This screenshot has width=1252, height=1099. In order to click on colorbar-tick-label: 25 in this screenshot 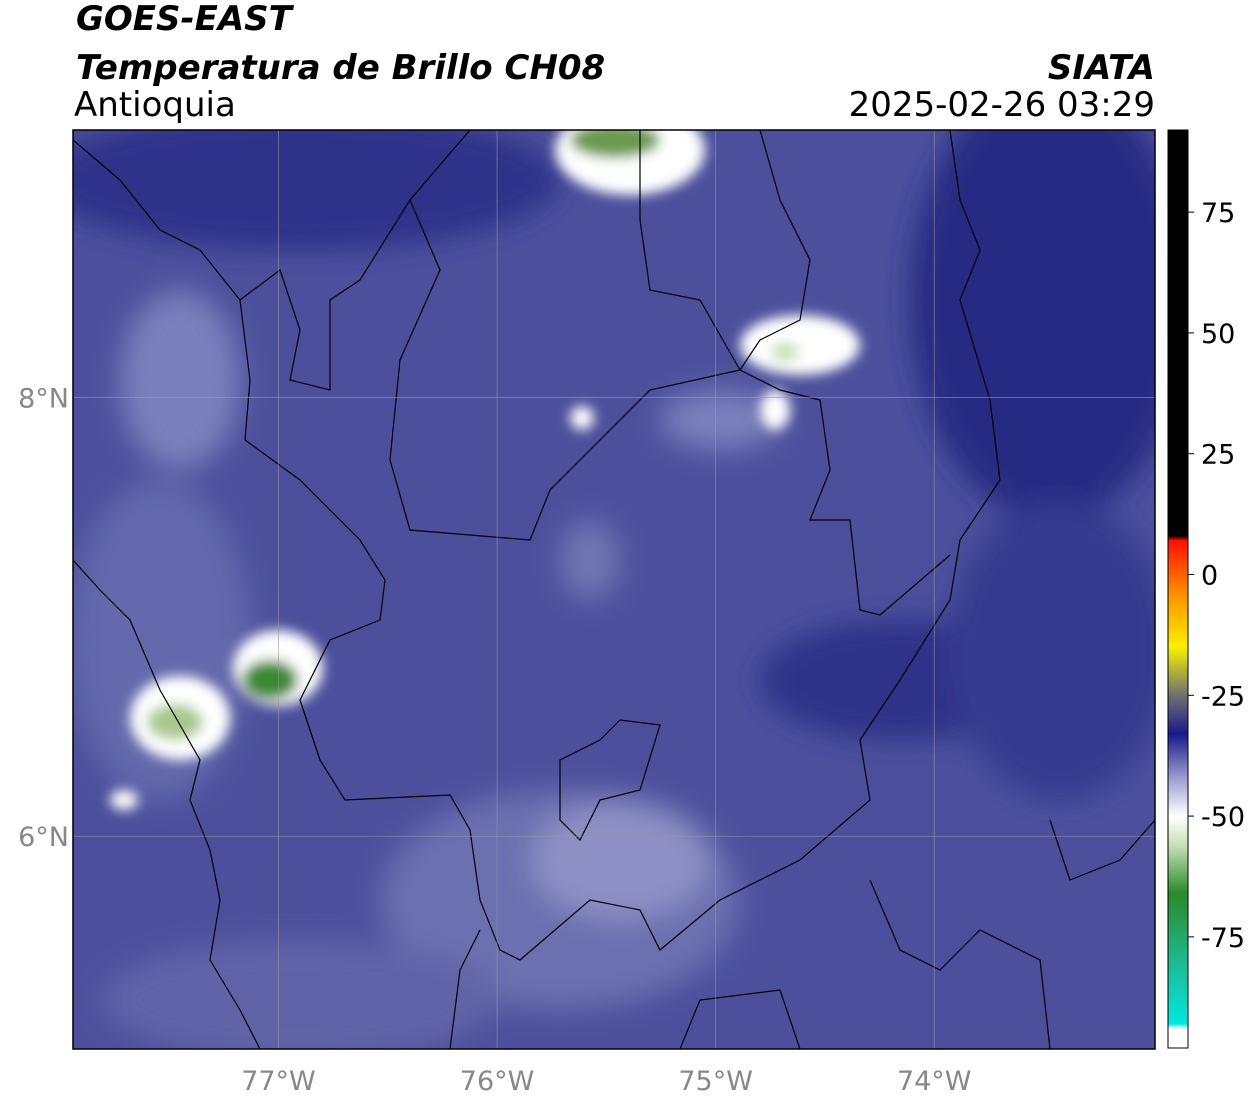, I will do `click(1218, 455)`.